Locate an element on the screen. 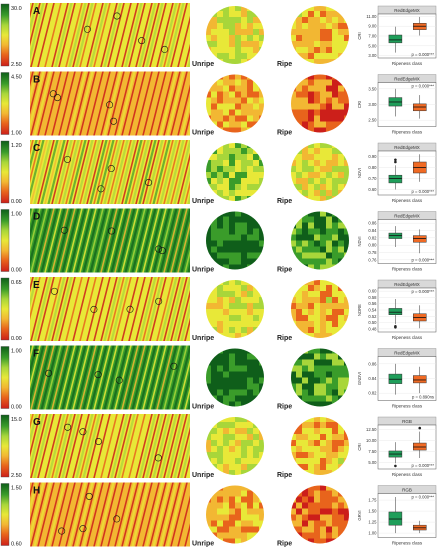 This screenshot has height=550, width=441. field-image-d: D is located at coordinates (110, 240).